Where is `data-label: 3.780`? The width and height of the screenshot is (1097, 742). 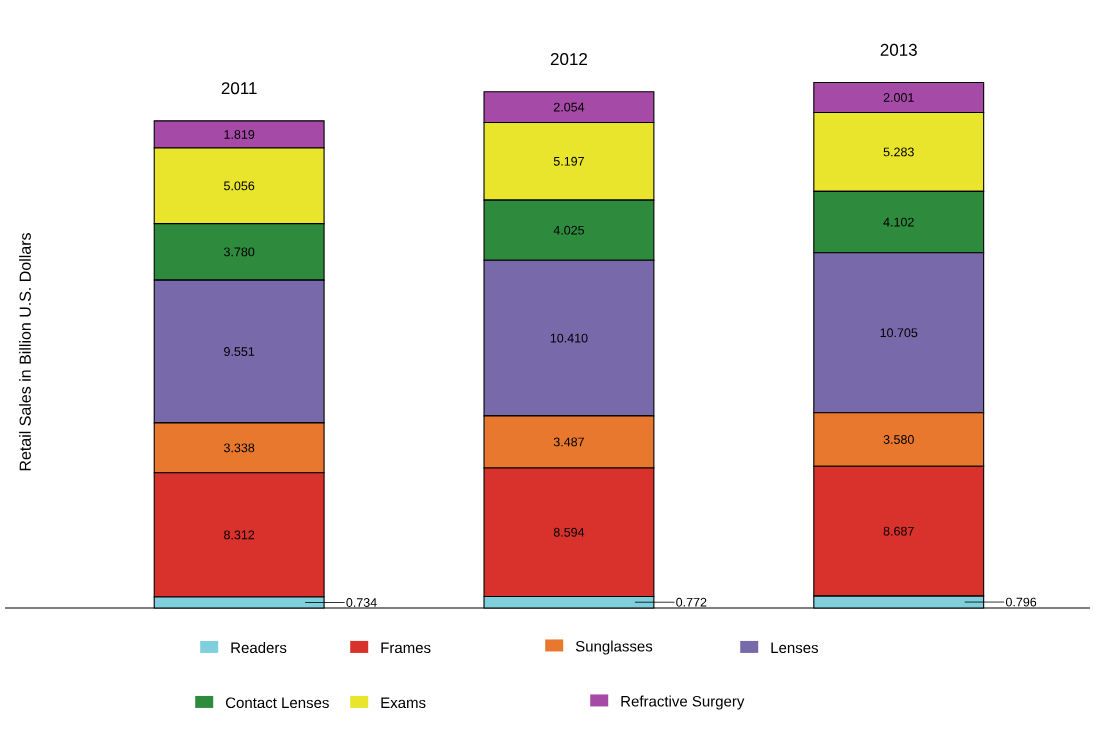 data-label: 3.780 is located at coordinates (239, 252).